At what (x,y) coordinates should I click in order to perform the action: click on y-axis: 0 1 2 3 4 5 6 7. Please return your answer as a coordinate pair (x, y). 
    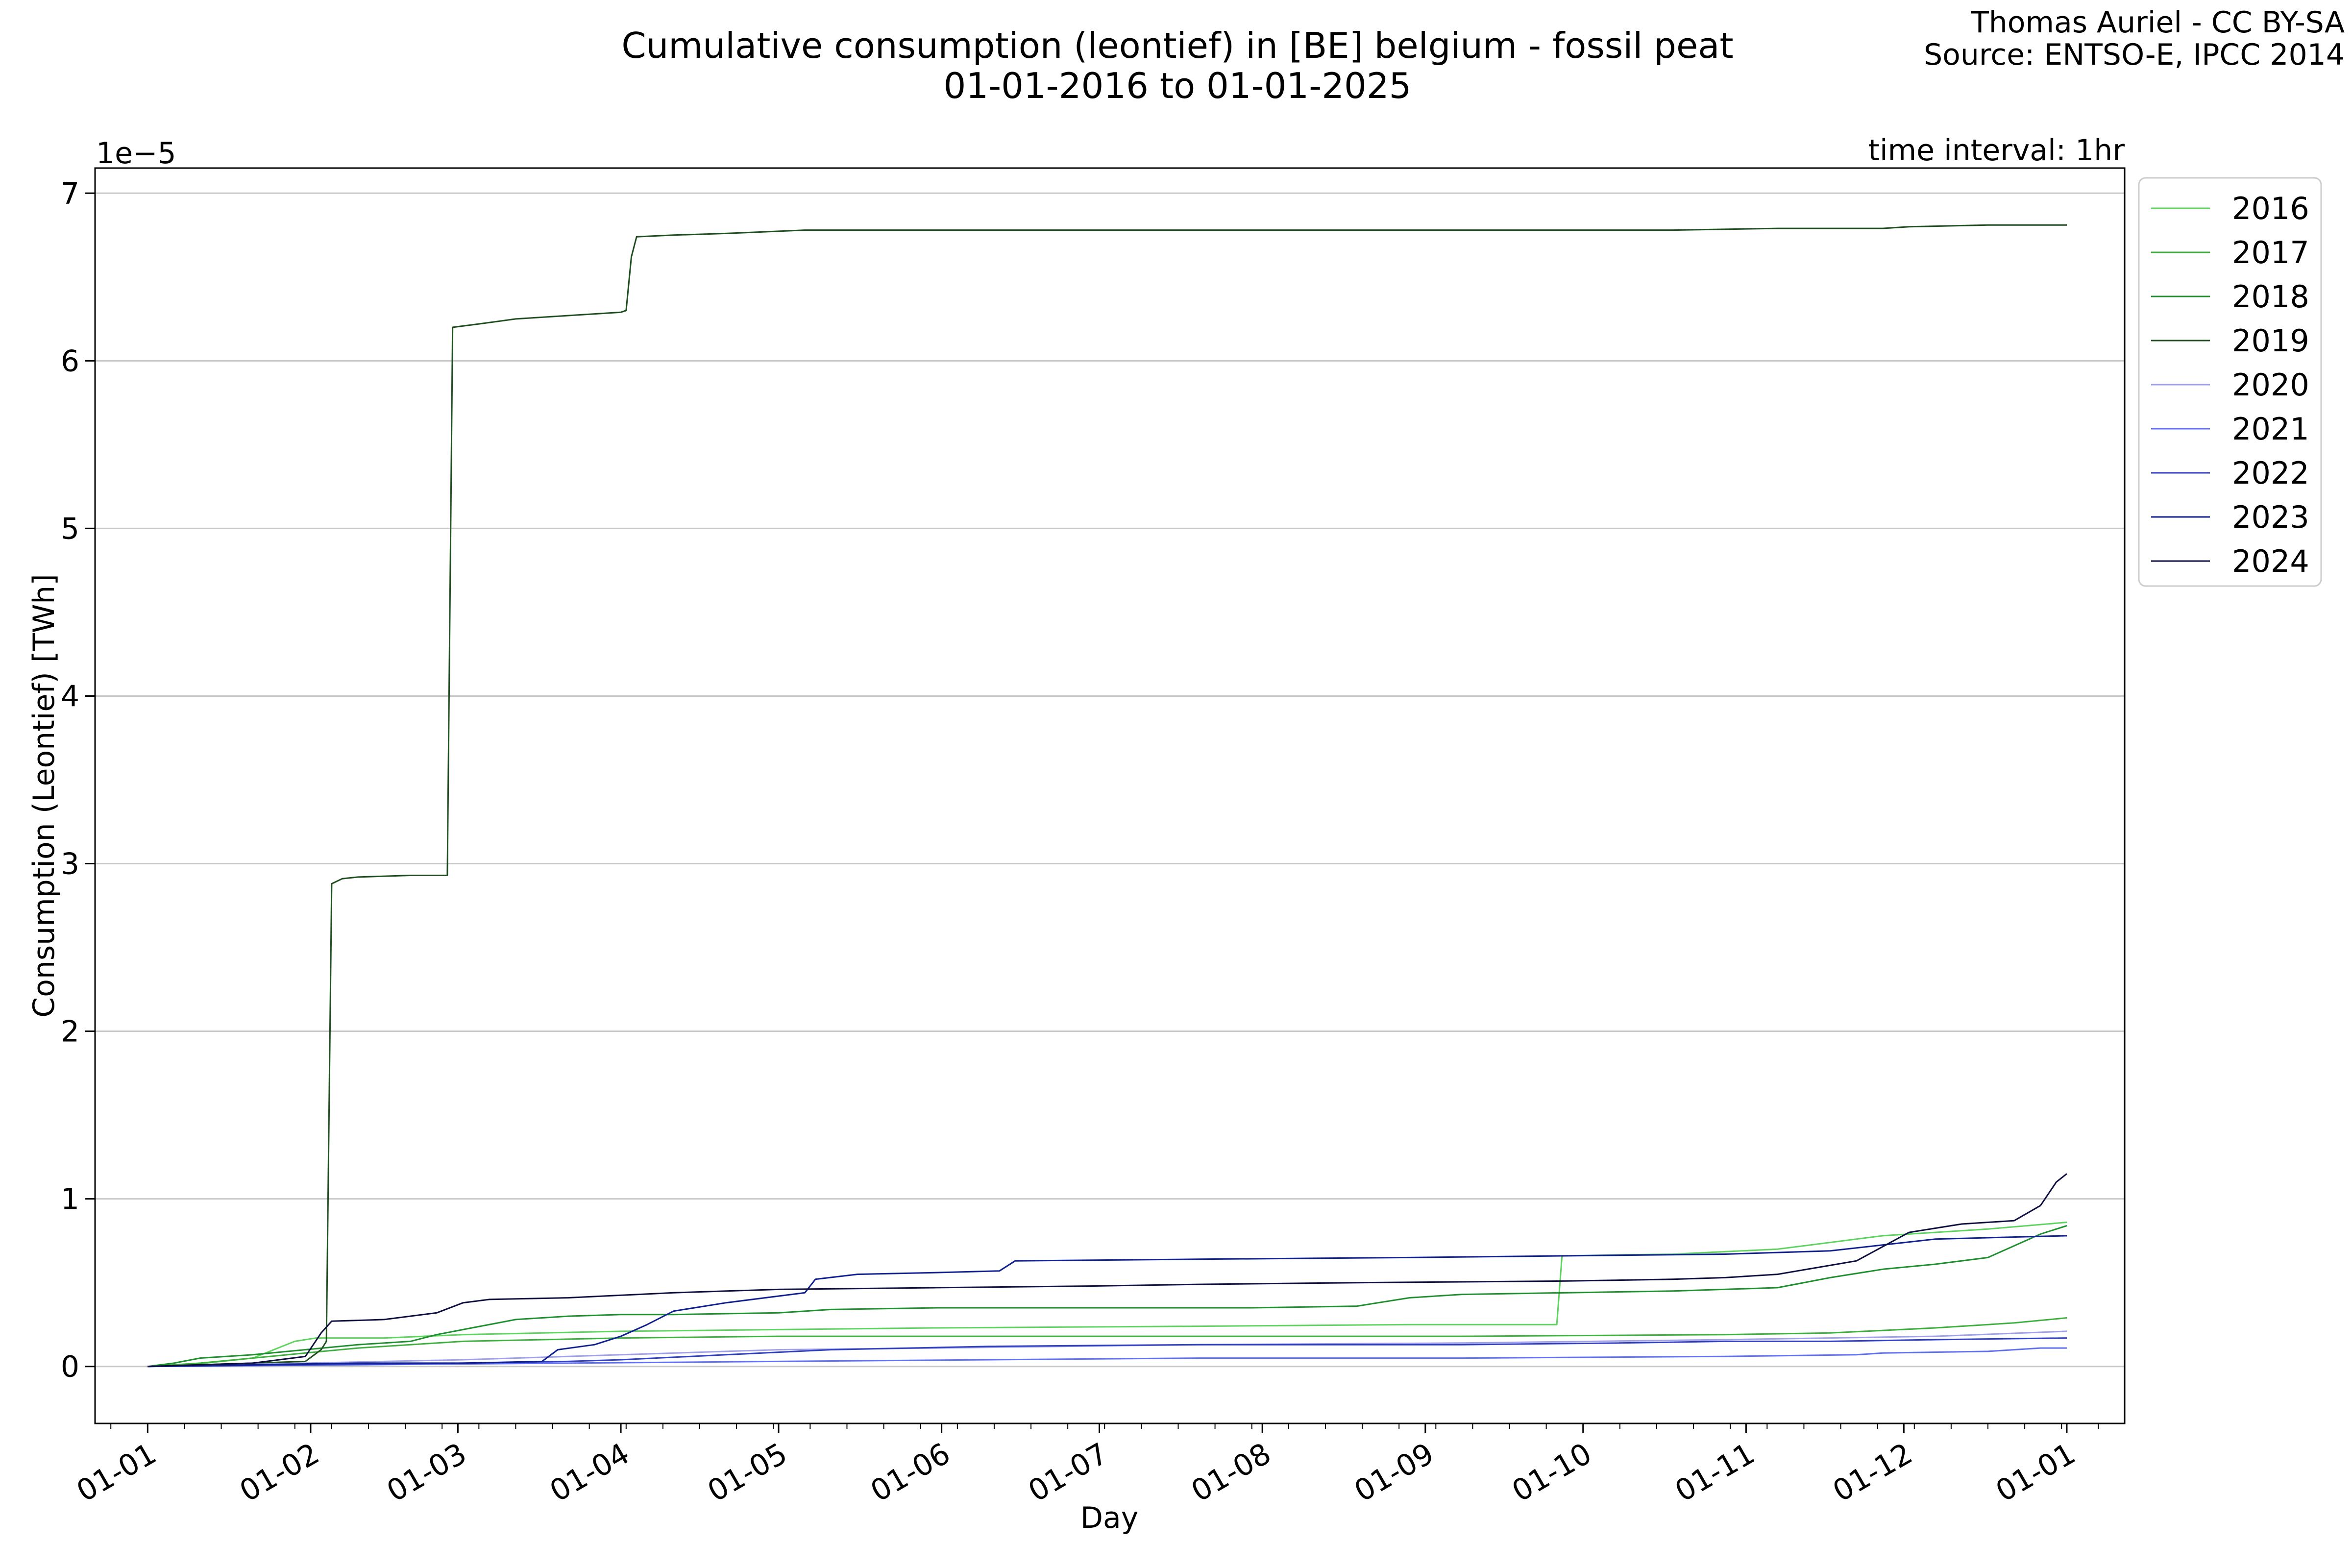
    Looking at the image, I should click on (78, 780).